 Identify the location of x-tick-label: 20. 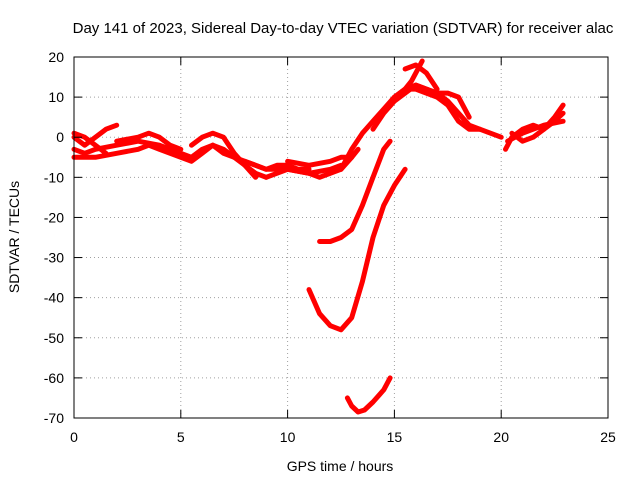
(501, 437).